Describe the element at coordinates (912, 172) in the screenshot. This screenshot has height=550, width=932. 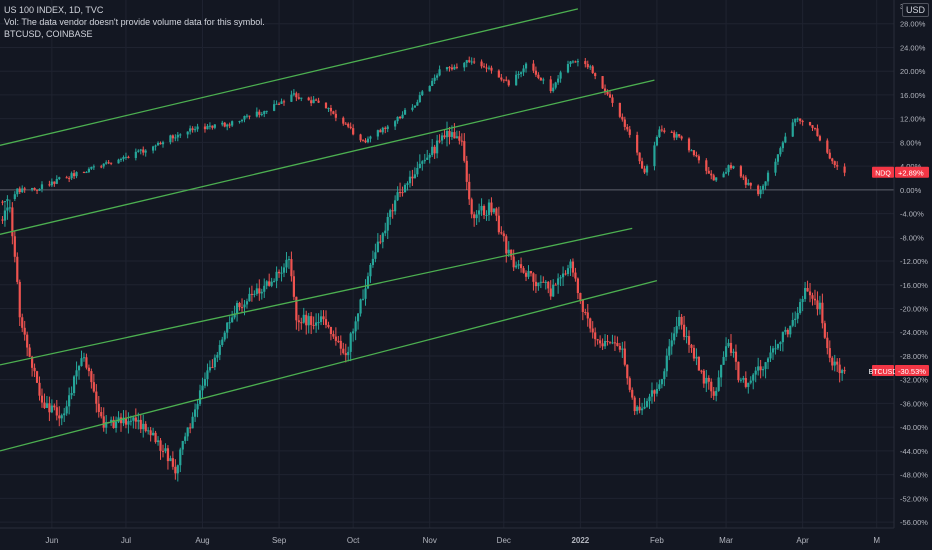
I see `last-value-tag` at that location.